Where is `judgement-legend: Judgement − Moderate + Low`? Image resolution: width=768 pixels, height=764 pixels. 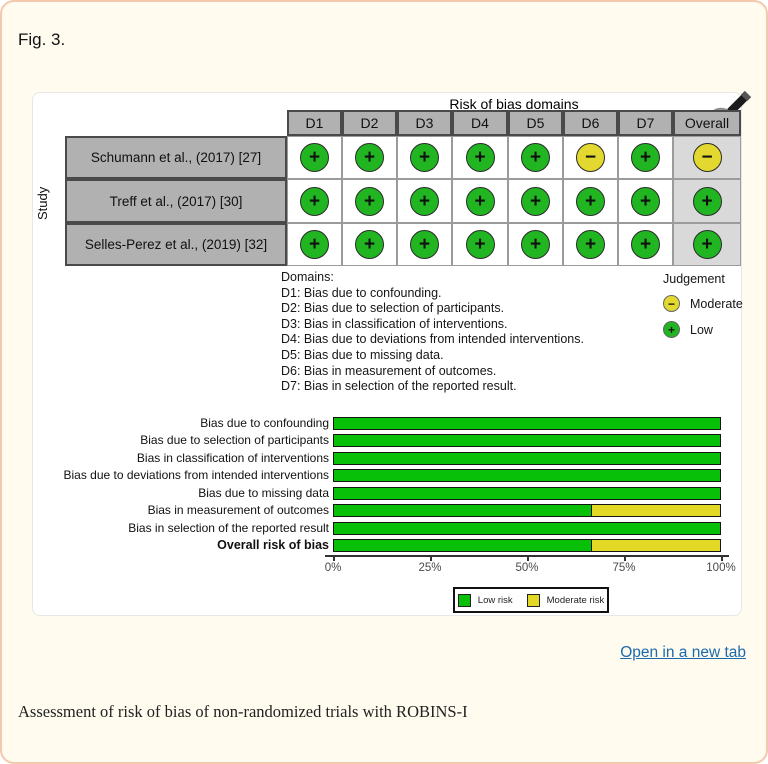 judgement-legend: Judgement − Moderate + Low is located at coordinates (703, 305).